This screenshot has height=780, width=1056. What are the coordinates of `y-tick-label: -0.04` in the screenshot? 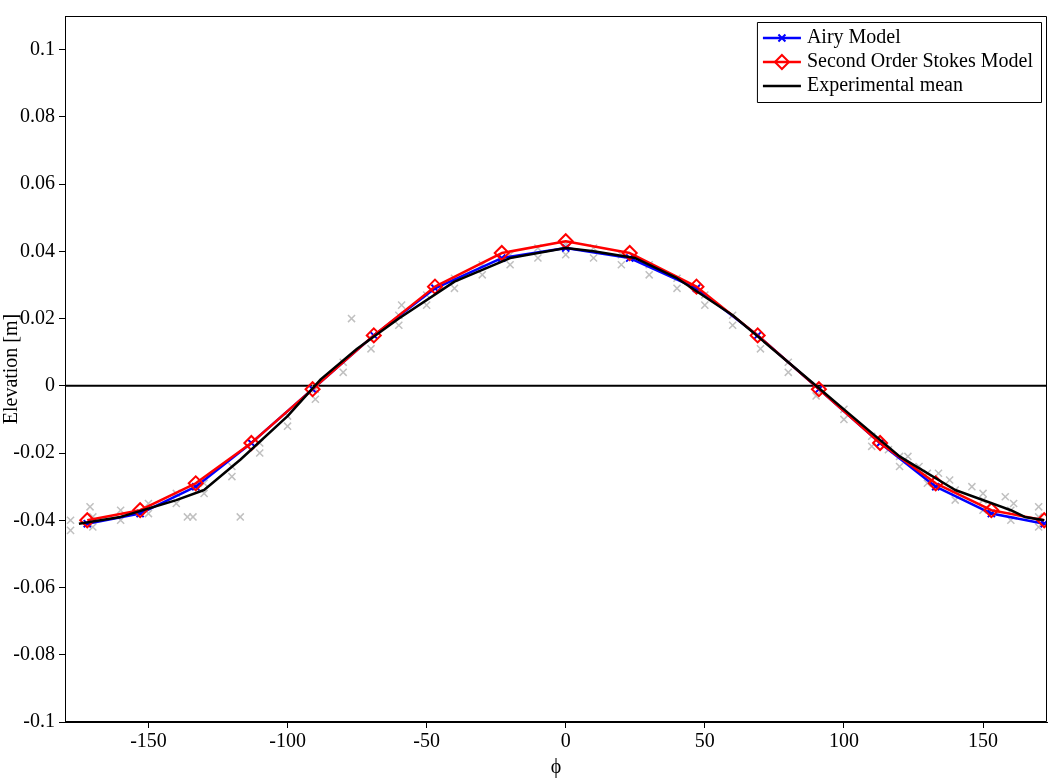 It's located at (34, 518).